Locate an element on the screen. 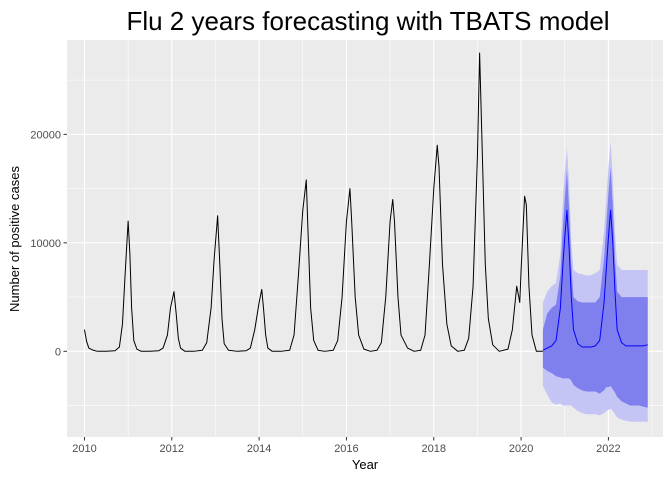 The width and height of the screenshot is (672, 485). y-tick-label: 20000 is located at coordinates (45, 135).